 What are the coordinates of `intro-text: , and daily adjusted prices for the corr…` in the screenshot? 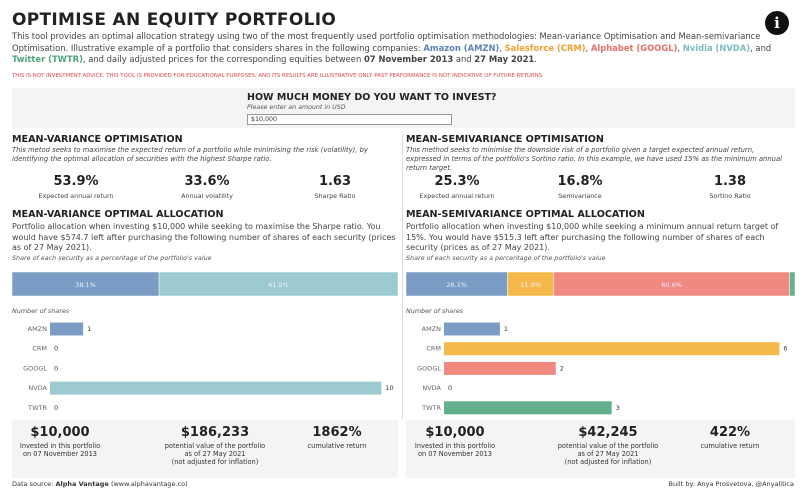 It's located at (223, 59).